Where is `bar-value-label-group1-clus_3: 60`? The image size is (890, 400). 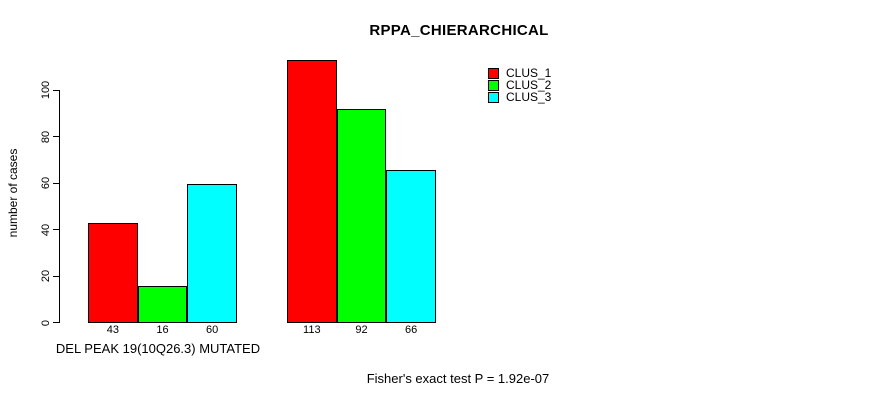
bar-value-label-group1-clus_3: 60 is located at coordinates (212, 330).